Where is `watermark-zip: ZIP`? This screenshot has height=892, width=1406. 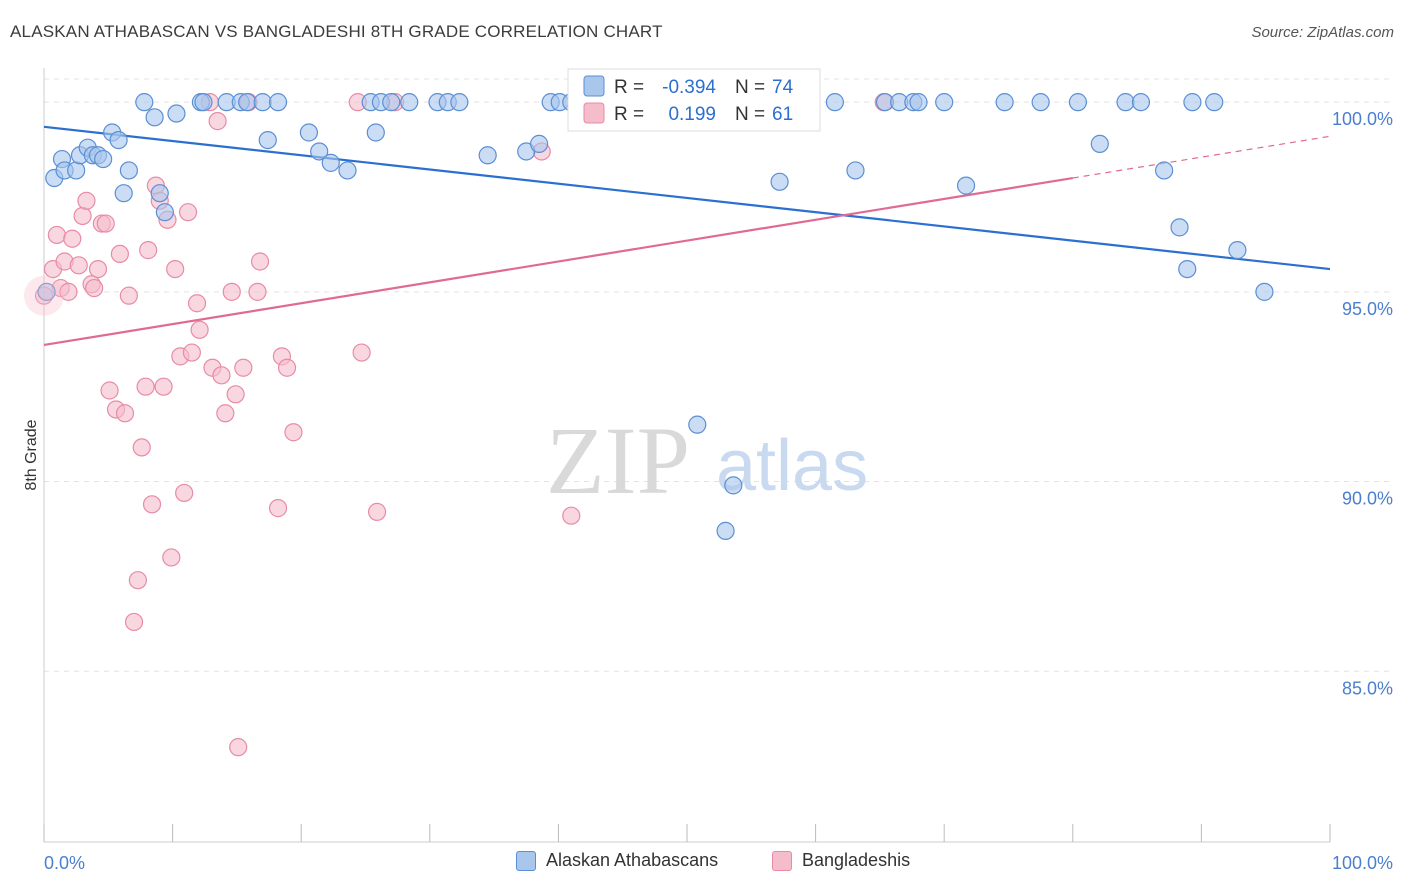 watermark-zip: ZIP is located at coordinates (618, 460).